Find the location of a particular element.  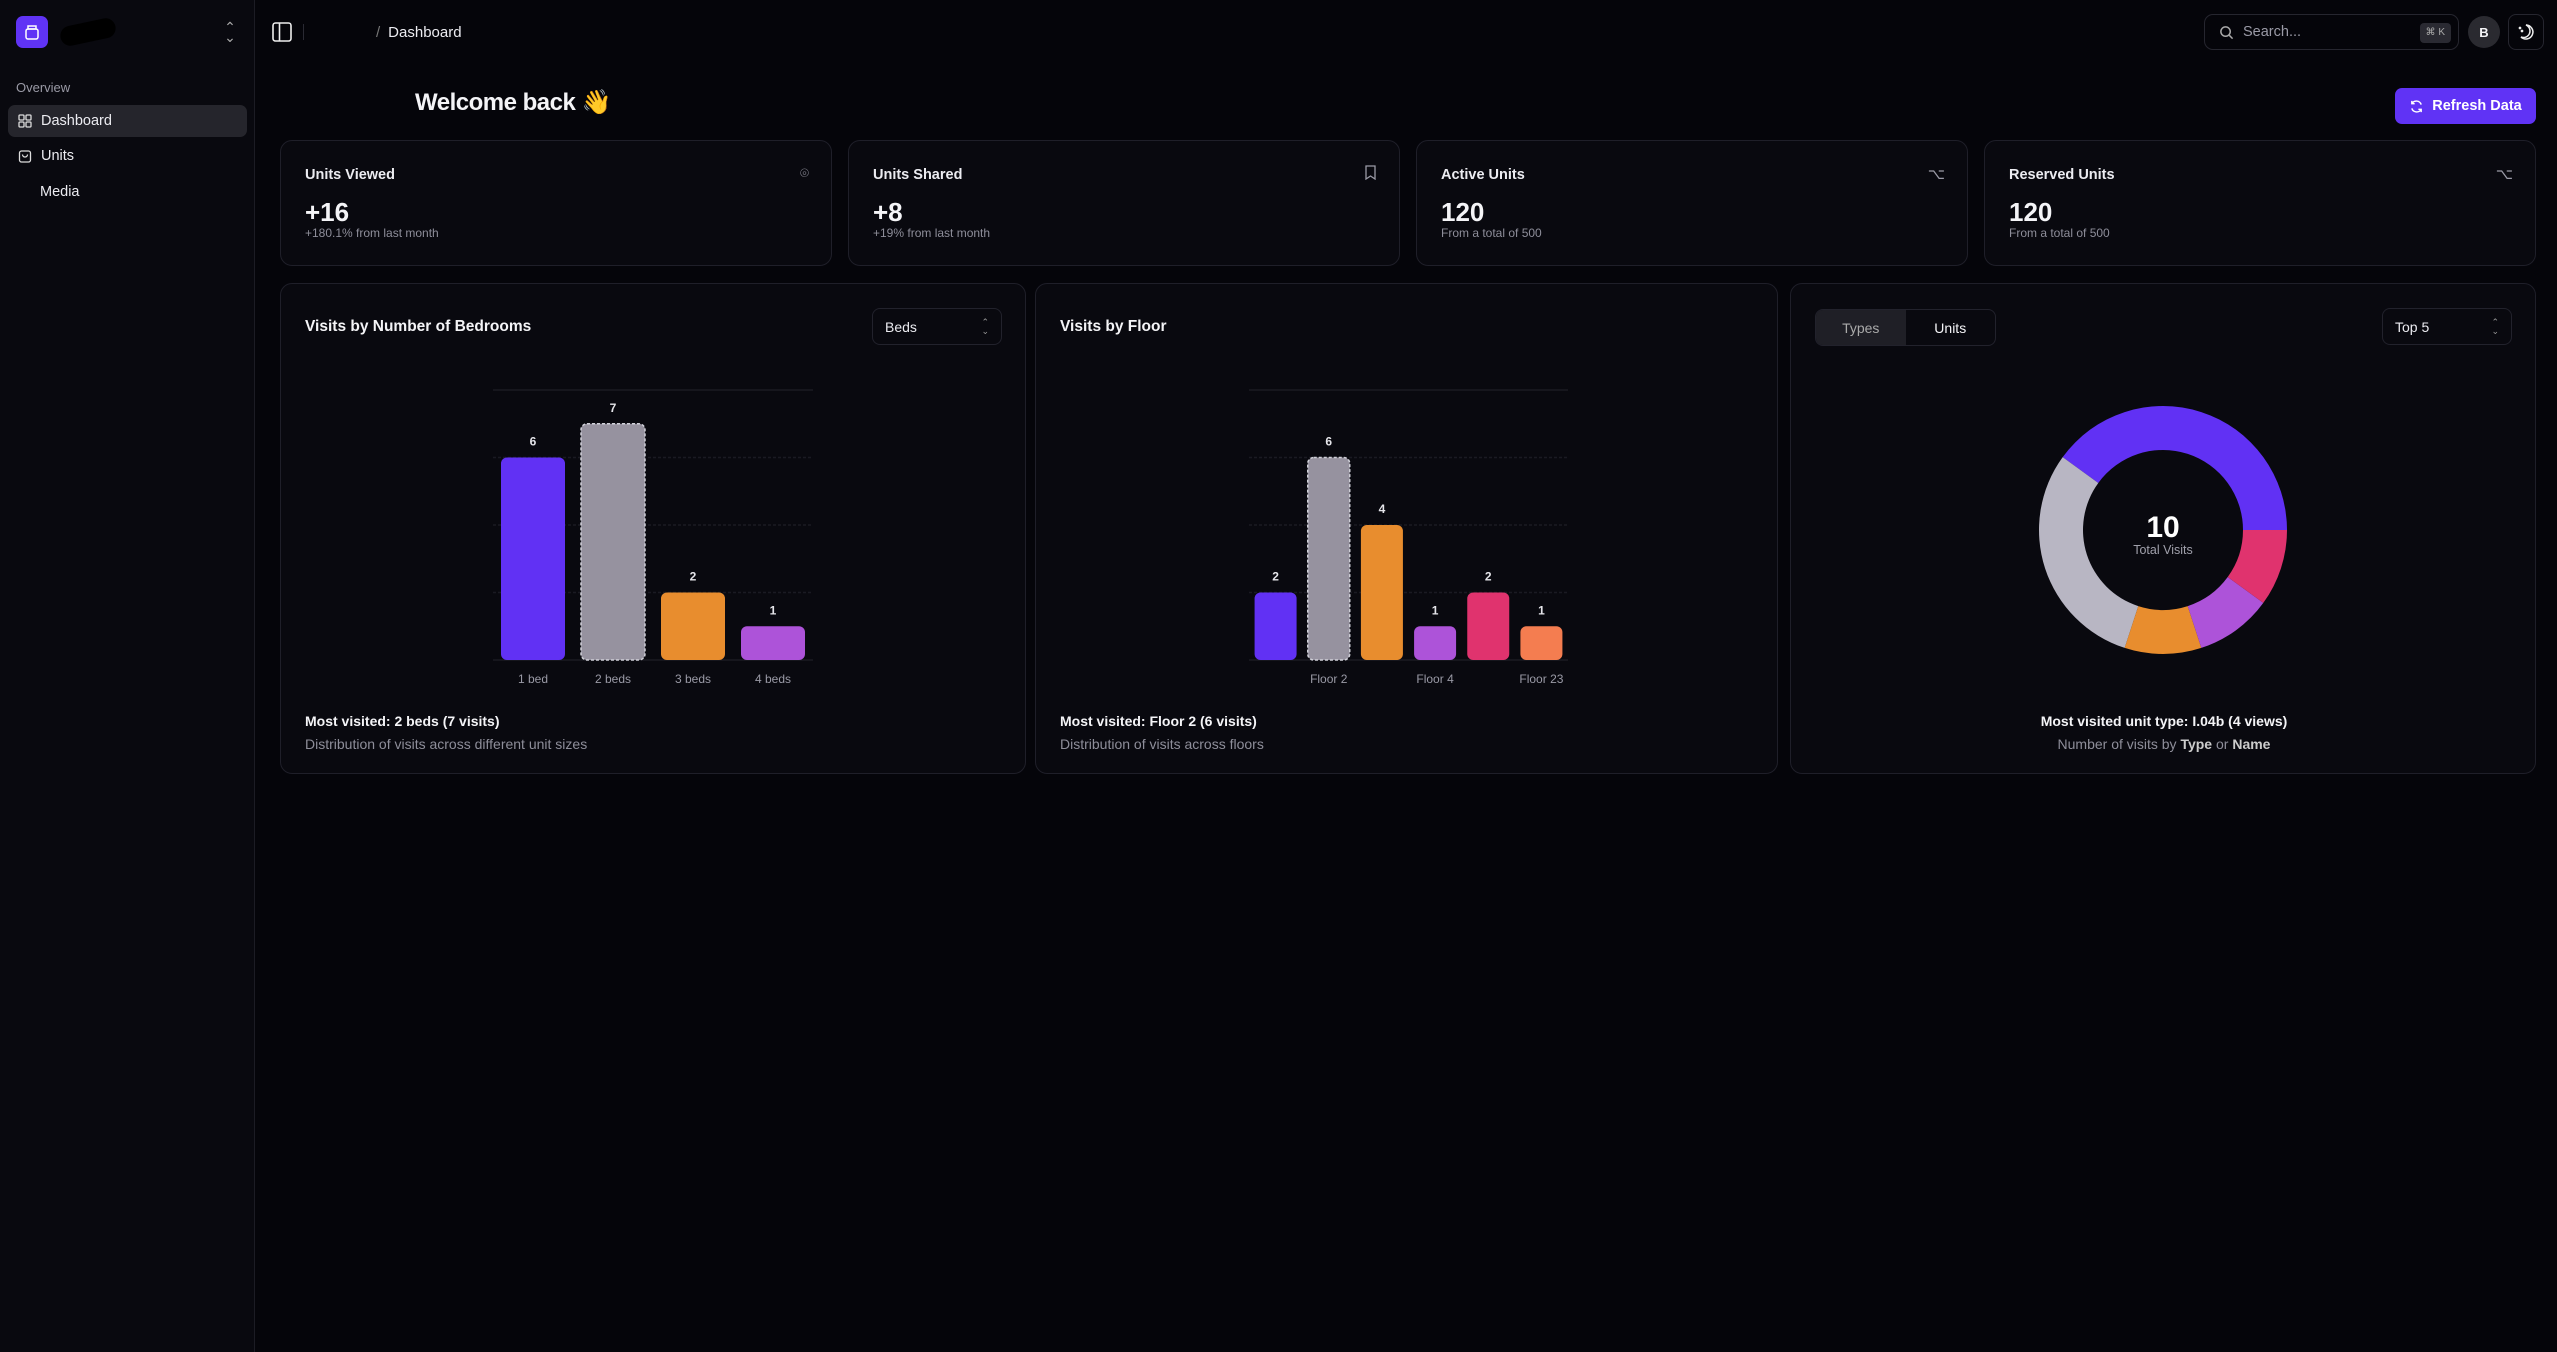

box-icon is located at coordinates (25, 156).